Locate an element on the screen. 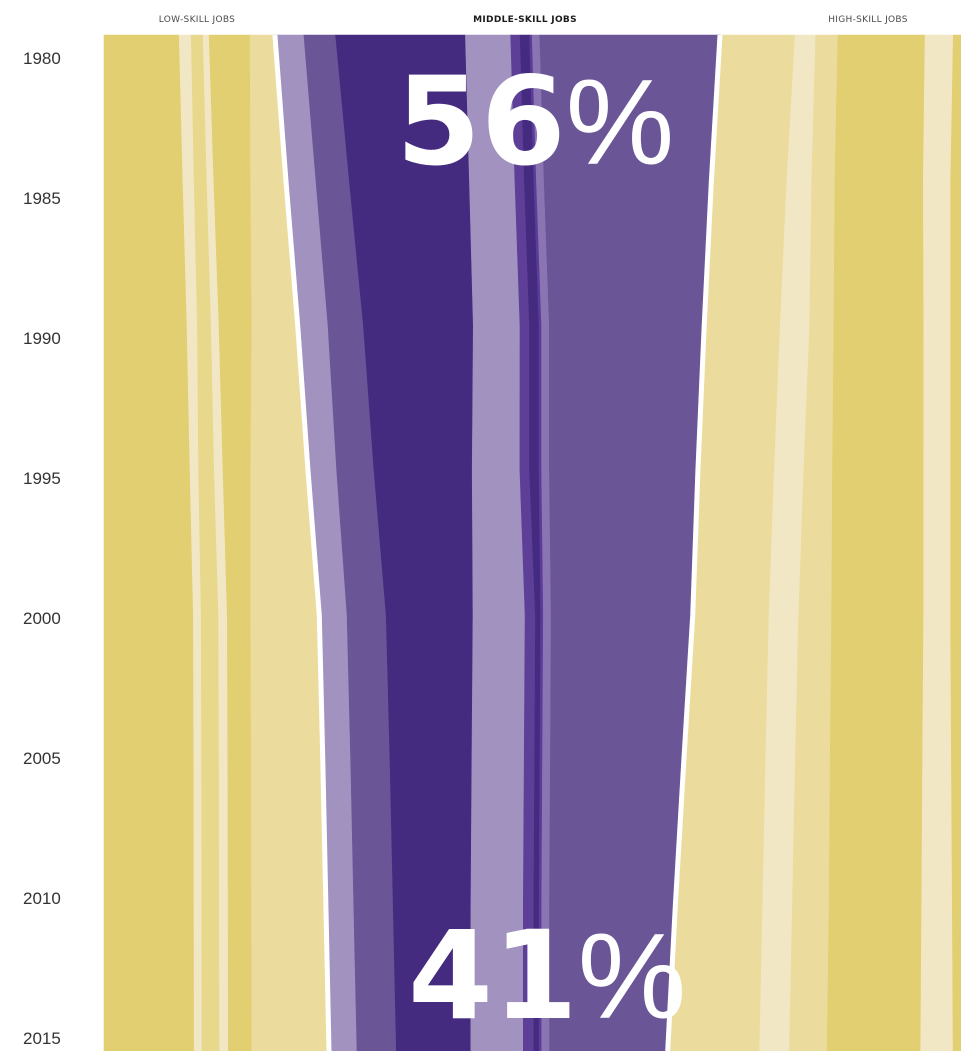  start-share-percent: % is located at coordinates (620, 122).